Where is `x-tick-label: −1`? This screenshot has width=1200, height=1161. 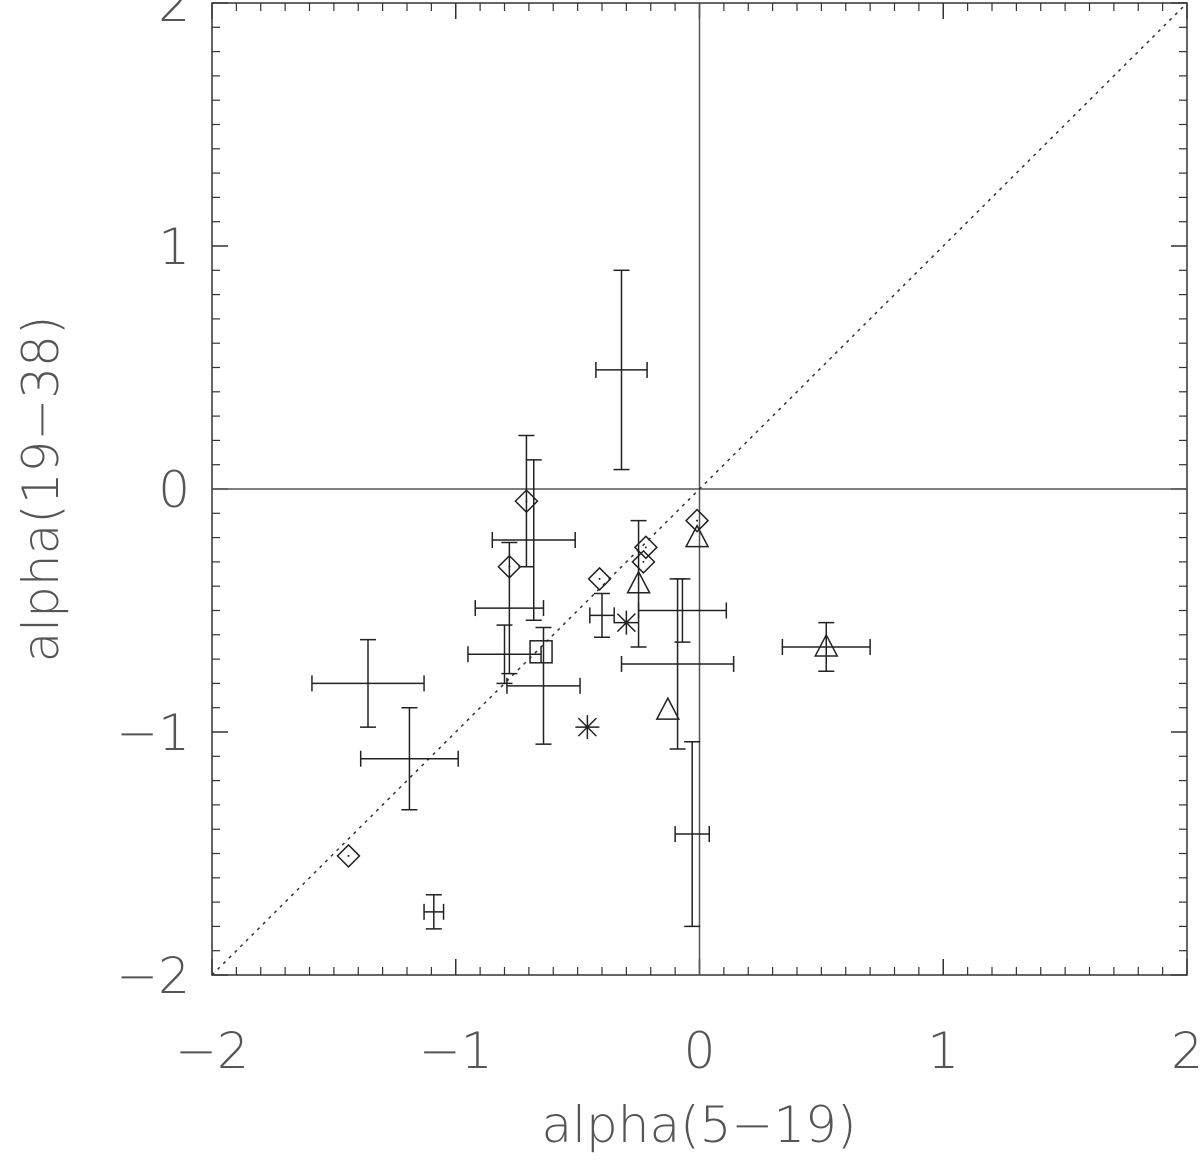
x-tick-label: −1 is located at coordinates (456, 1051).